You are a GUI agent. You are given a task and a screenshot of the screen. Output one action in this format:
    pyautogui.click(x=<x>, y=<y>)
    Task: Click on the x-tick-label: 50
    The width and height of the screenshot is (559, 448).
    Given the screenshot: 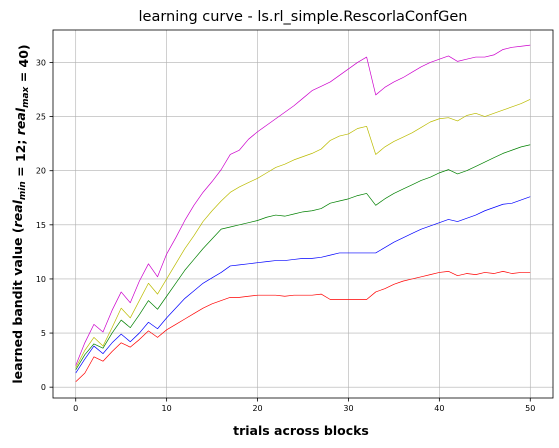 What is the action you would take?
    pyautogui.click(x=530, y=408)
    